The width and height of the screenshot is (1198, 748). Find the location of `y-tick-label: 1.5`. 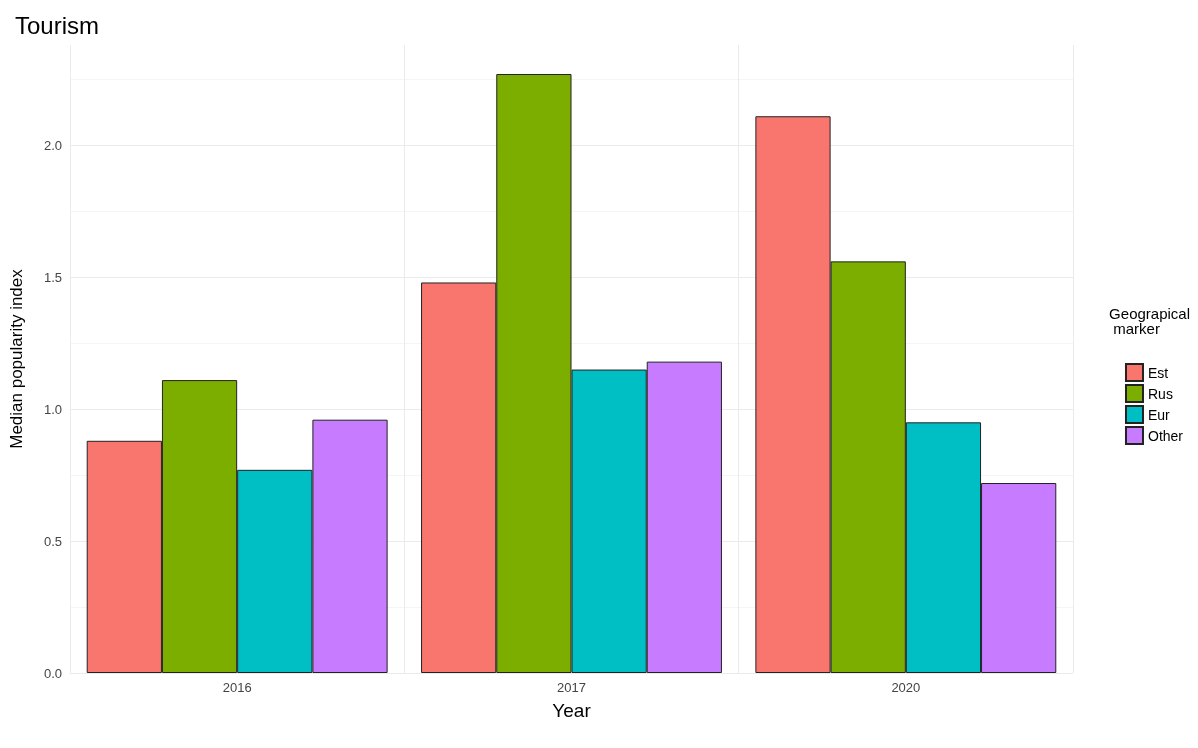

y-tick-label: 1.5 is located at coordinates (52, 277).